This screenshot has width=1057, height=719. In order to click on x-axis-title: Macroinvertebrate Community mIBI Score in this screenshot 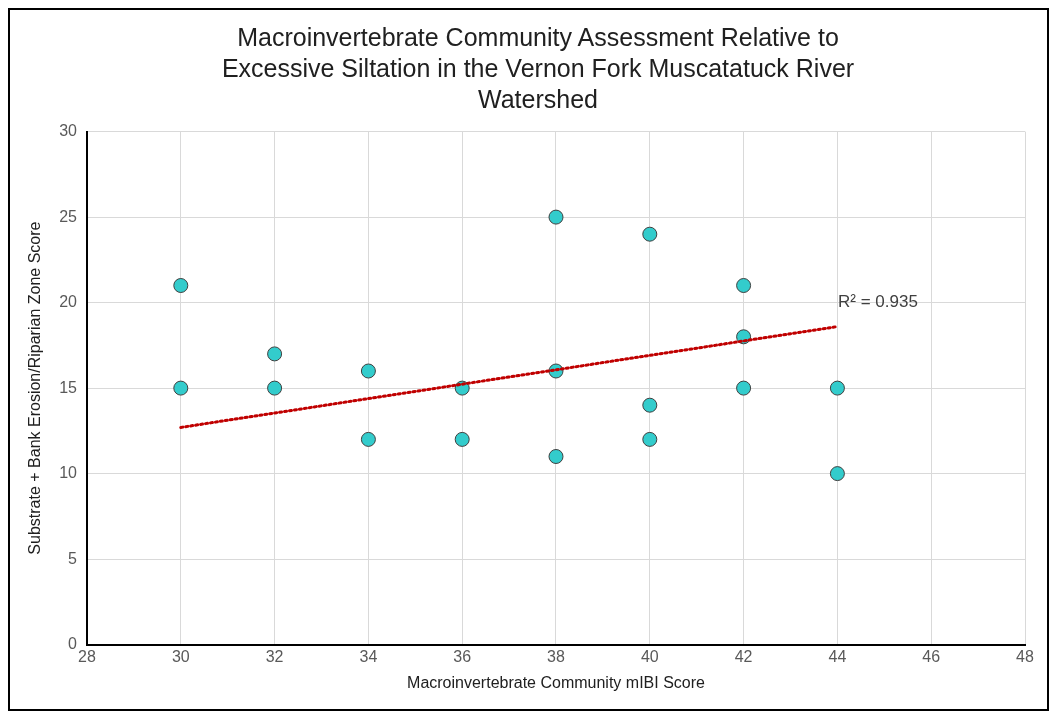, I will do `click(556, 682)`.